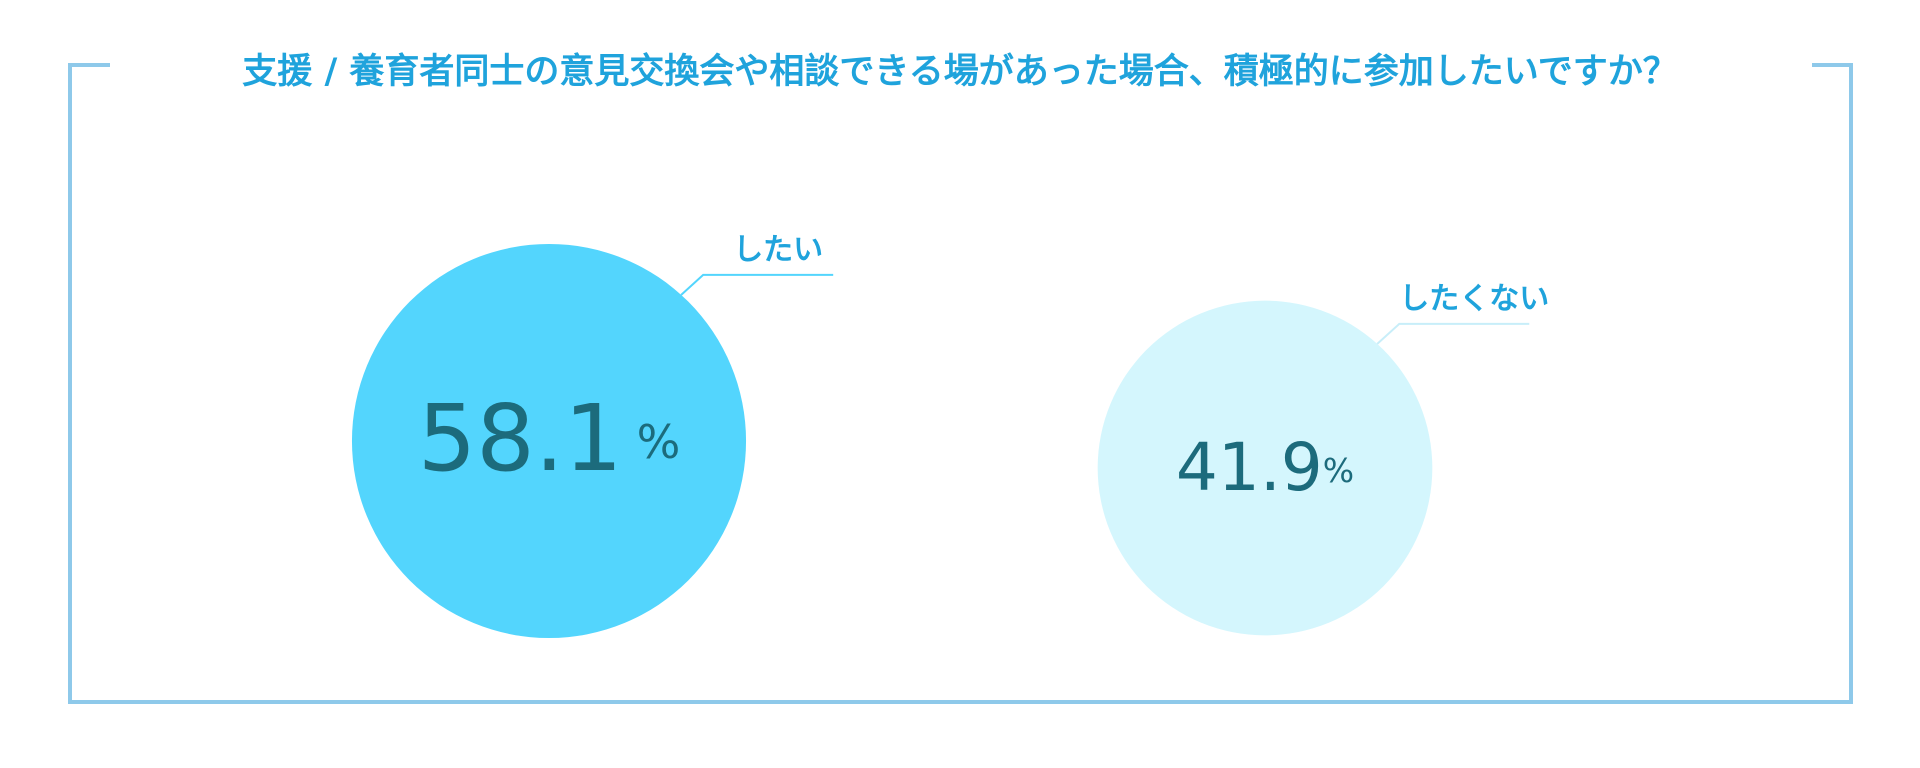 The width and height of the screenshot is (1920, 768). I want to click on value-number: 58.1, so click(520, 438).